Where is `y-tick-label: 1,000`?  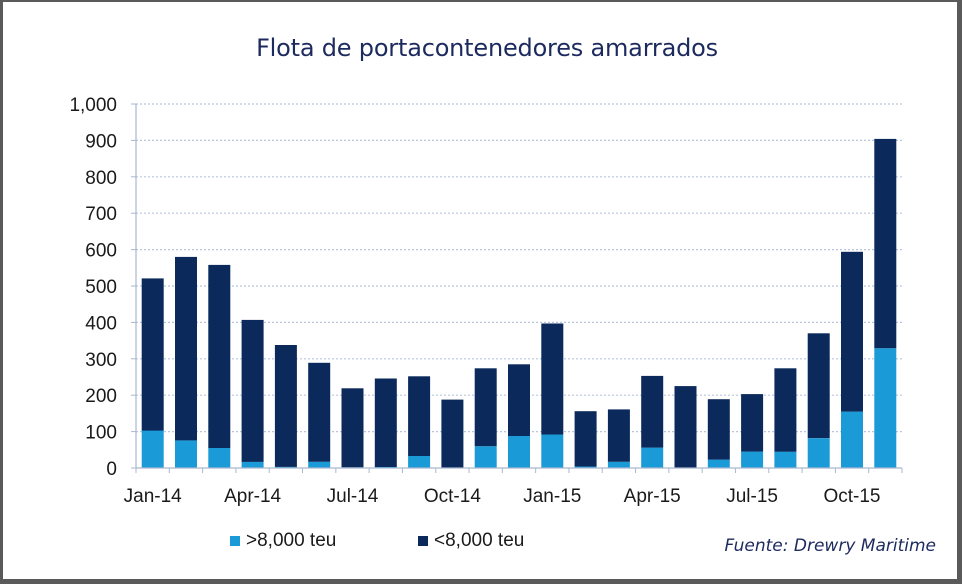
y-tick-label: 1,000 is located at coordinates (93, 105).